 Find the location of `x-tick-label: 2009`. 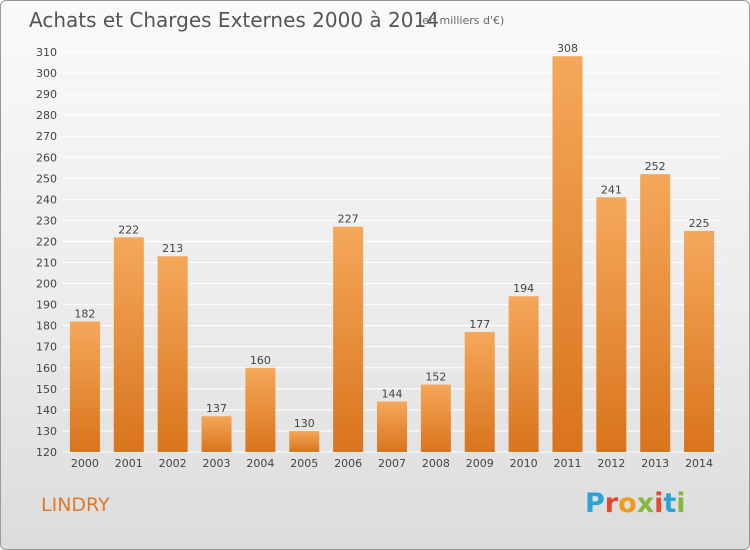

x-tick-label: 2009 is located at coordinates (480, 463).